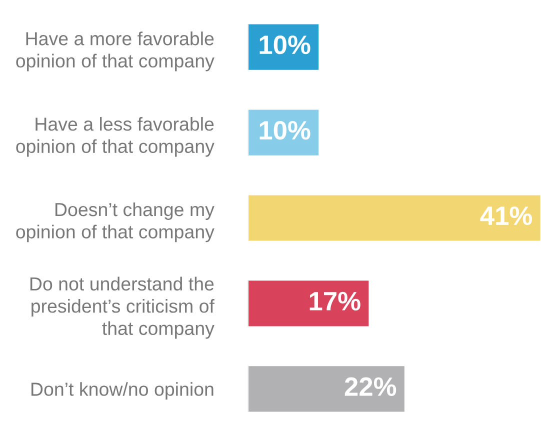  What do you see at coordinates (115, 222) in the screenshot?
I see `y-tick-label: Doesn’t change my opinion of that company` at bounding box center [115, 222].